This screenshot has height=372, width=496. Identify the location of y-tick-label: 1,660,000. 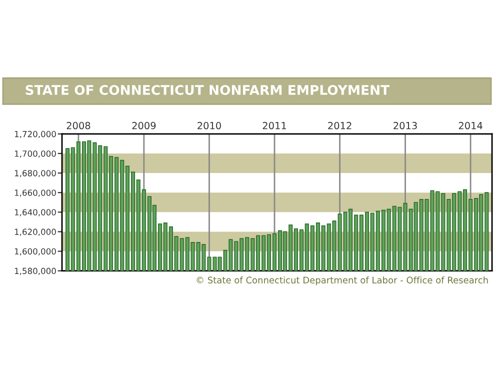
(35, 193).